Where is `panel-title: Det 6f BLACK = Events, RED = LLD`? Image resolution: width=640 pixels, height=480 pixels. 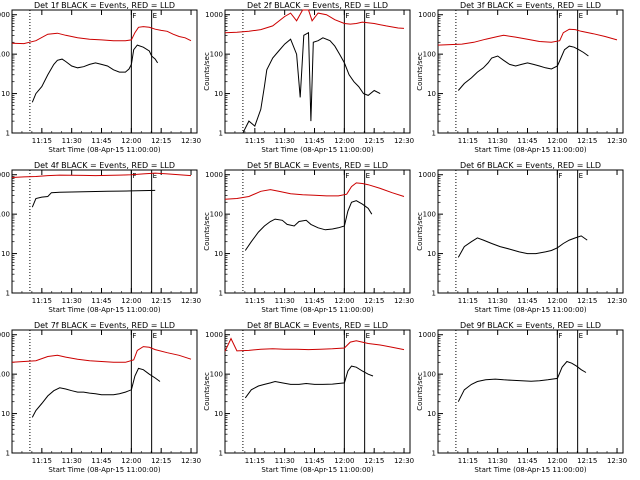
panel-title: Det 6f BLACK = Events, RED = LLD is located at coordinates (530, 165).